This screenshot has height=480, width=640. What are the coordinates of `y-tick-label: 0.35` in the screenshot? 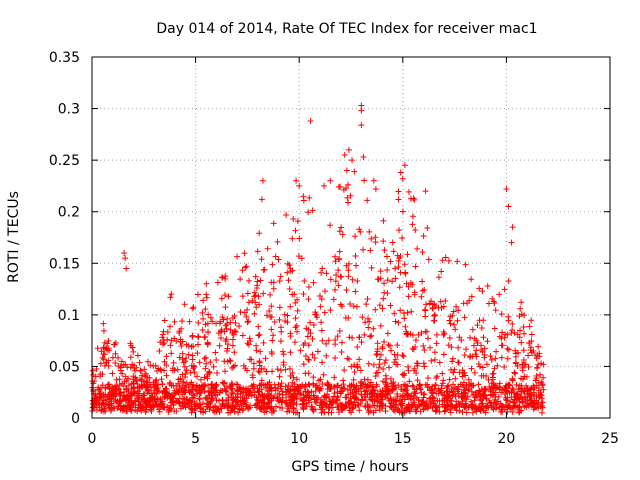 It's located at (64, 58).